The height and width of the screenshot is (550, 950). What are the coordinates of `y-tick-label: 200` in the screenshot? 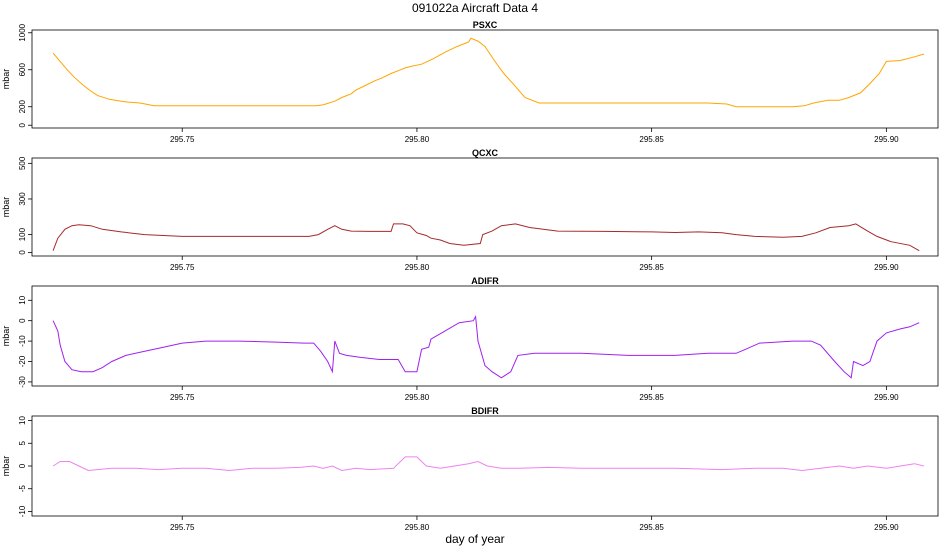 It's located at (22, 107).